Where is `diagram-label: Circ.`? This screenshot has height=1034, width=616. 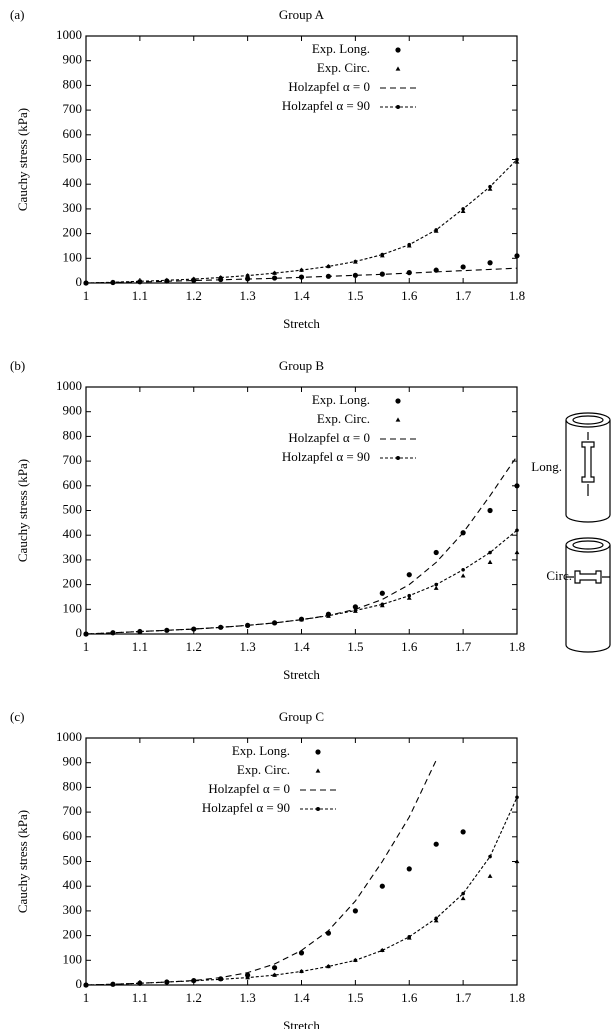 diagram-label: Circ. is located at coordinates (559, 575).